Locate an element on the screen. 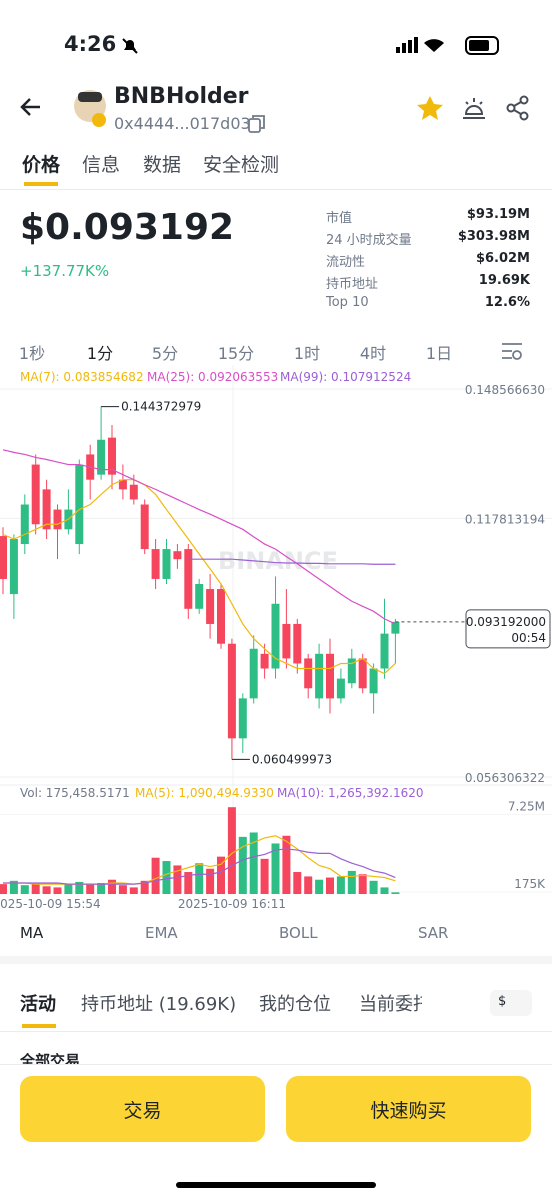 Image resolution: width=552 pixels, height=1200 pixels. stat-label: 24 小时成交量 is located at coordinates (369, 240).